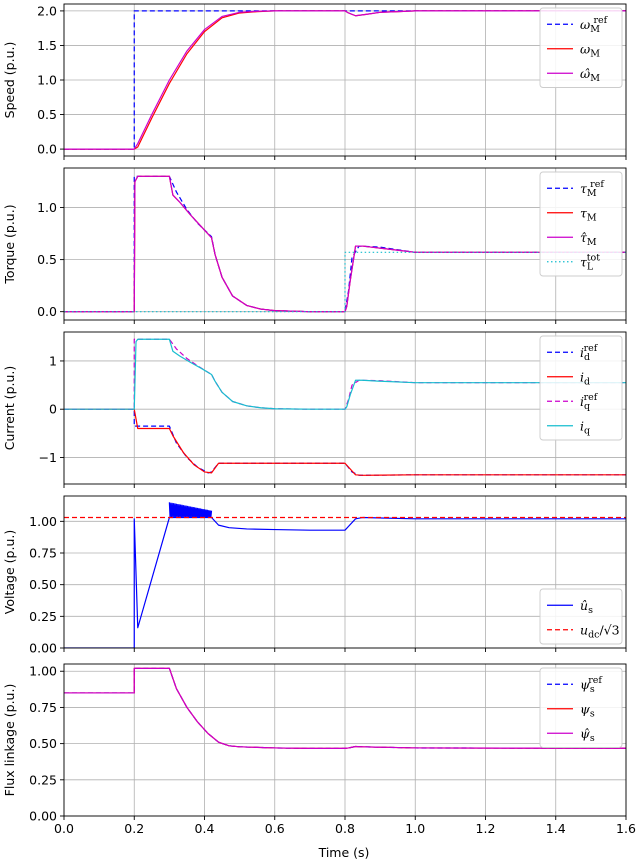 The width and height of the screenshot is (640, 864). I want to click on series-oscillation, so click(190, 510).